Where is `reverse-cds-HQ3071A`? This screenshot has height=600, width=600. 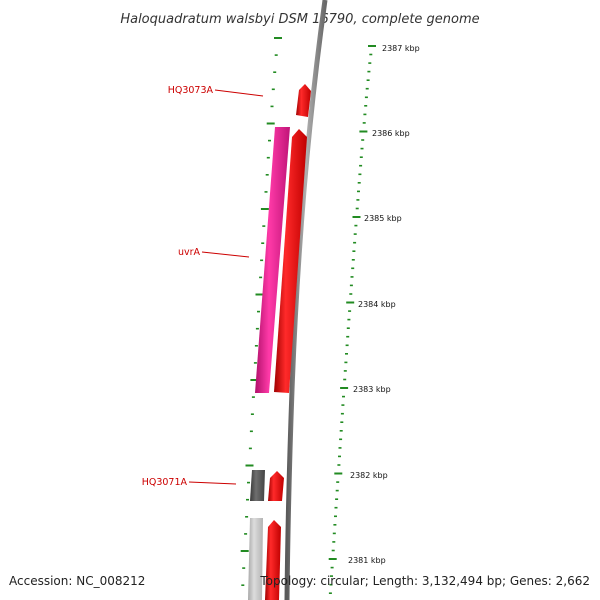 reverse-cds-HQ3071A is located at coordinates (257, 485).